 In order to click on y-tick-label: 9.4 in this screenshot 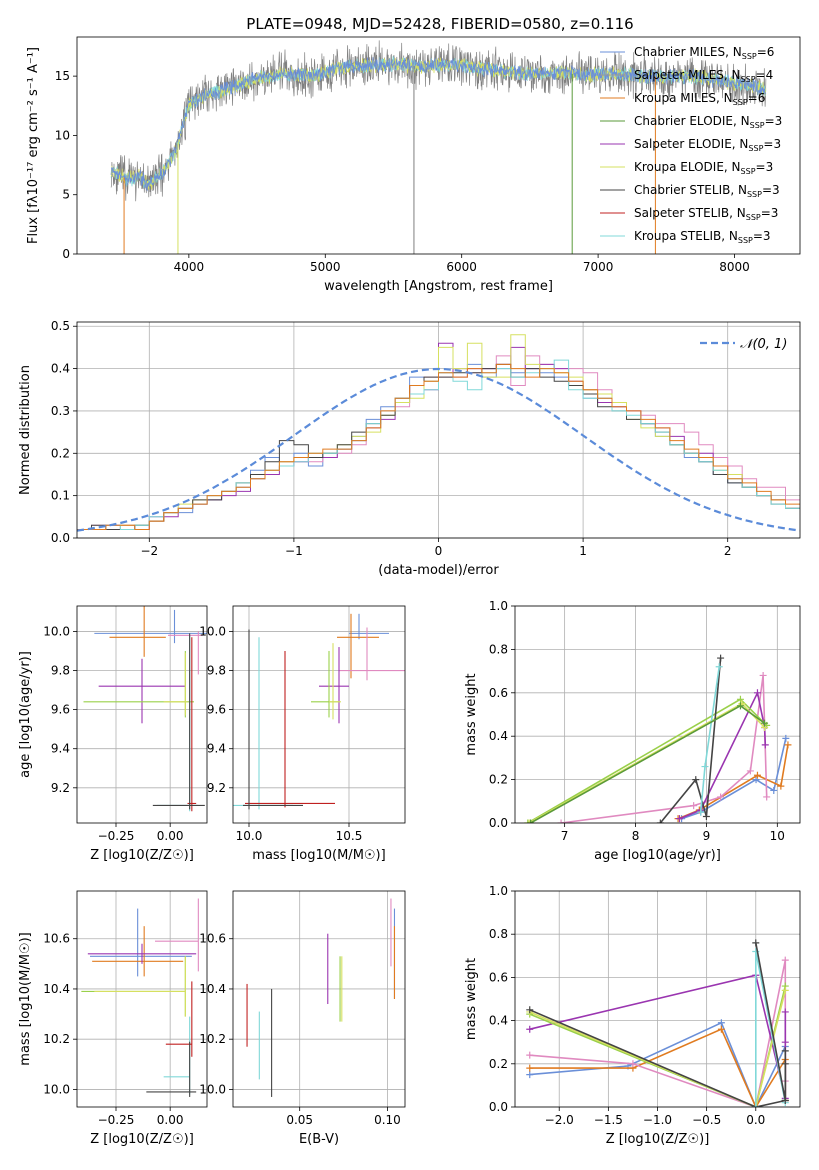, I will do `click(216, 749)`.